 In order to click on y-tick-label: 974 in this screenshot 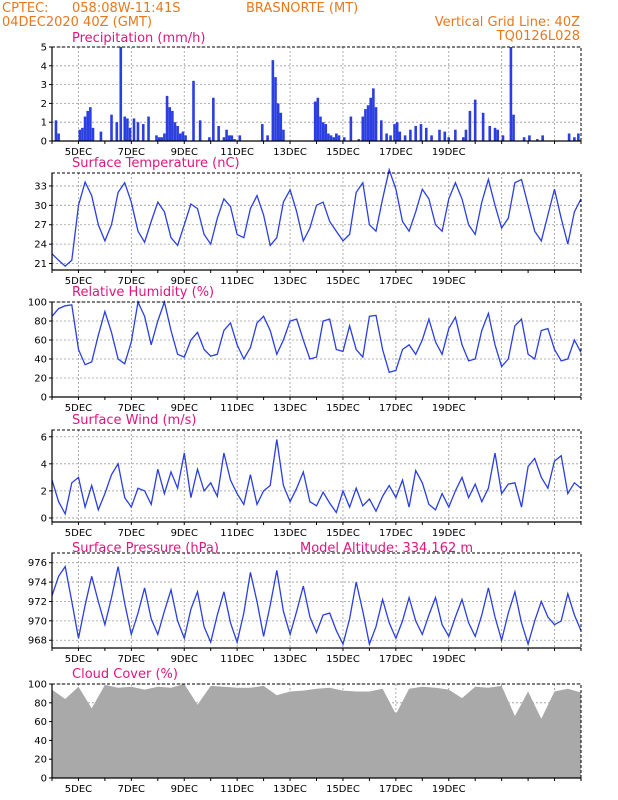, I will do `click(37, 583)`.